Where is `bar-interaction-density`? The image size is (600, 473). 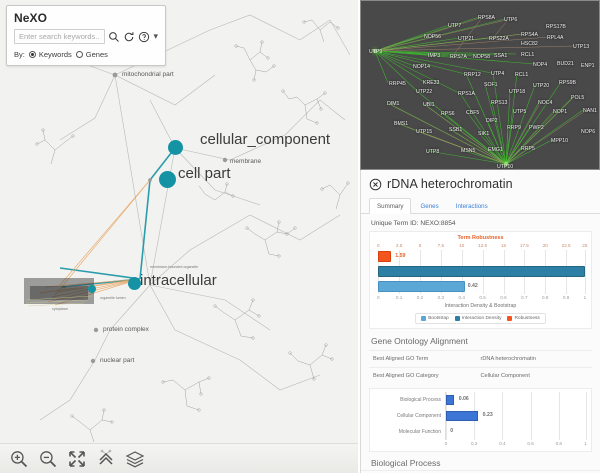
bar-interaction-density is located at coordinates (481, 271).